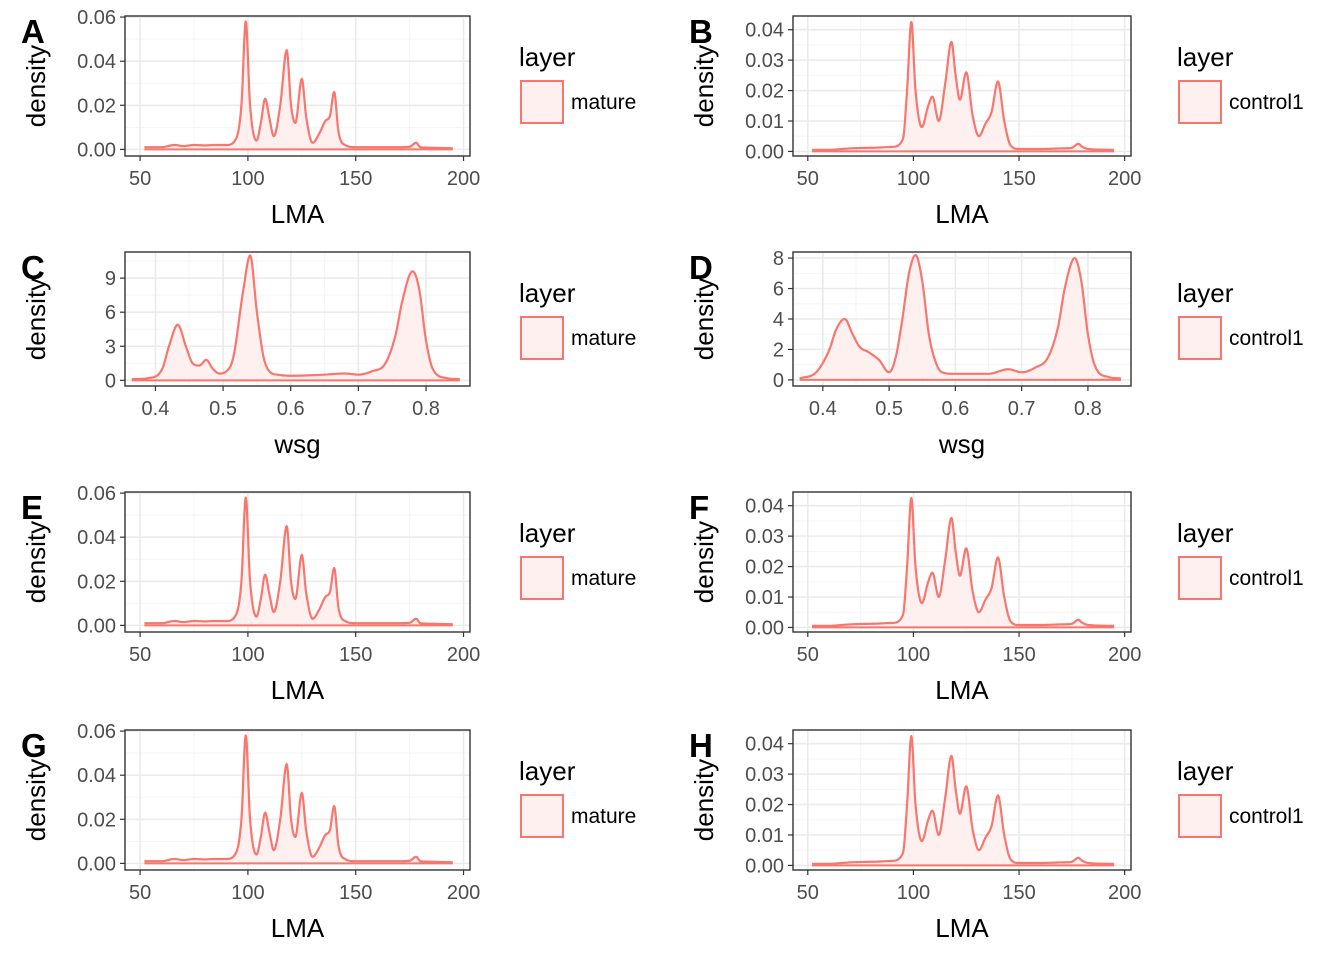  Describe the element at coordinates (110, 381) in the screenshot. I see `y-tick-label: 0` at that location.